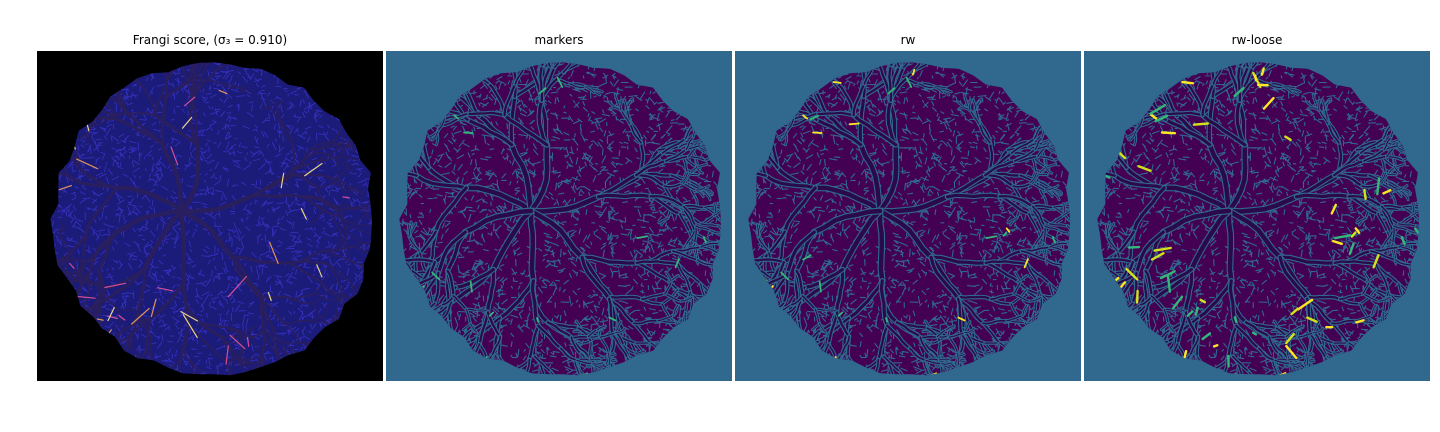 The height and width of the screenshot is (432, 1440). I want to click on panel-title-frangi: Frangi score, (σ₃ = 0.910), so click(210, 40).